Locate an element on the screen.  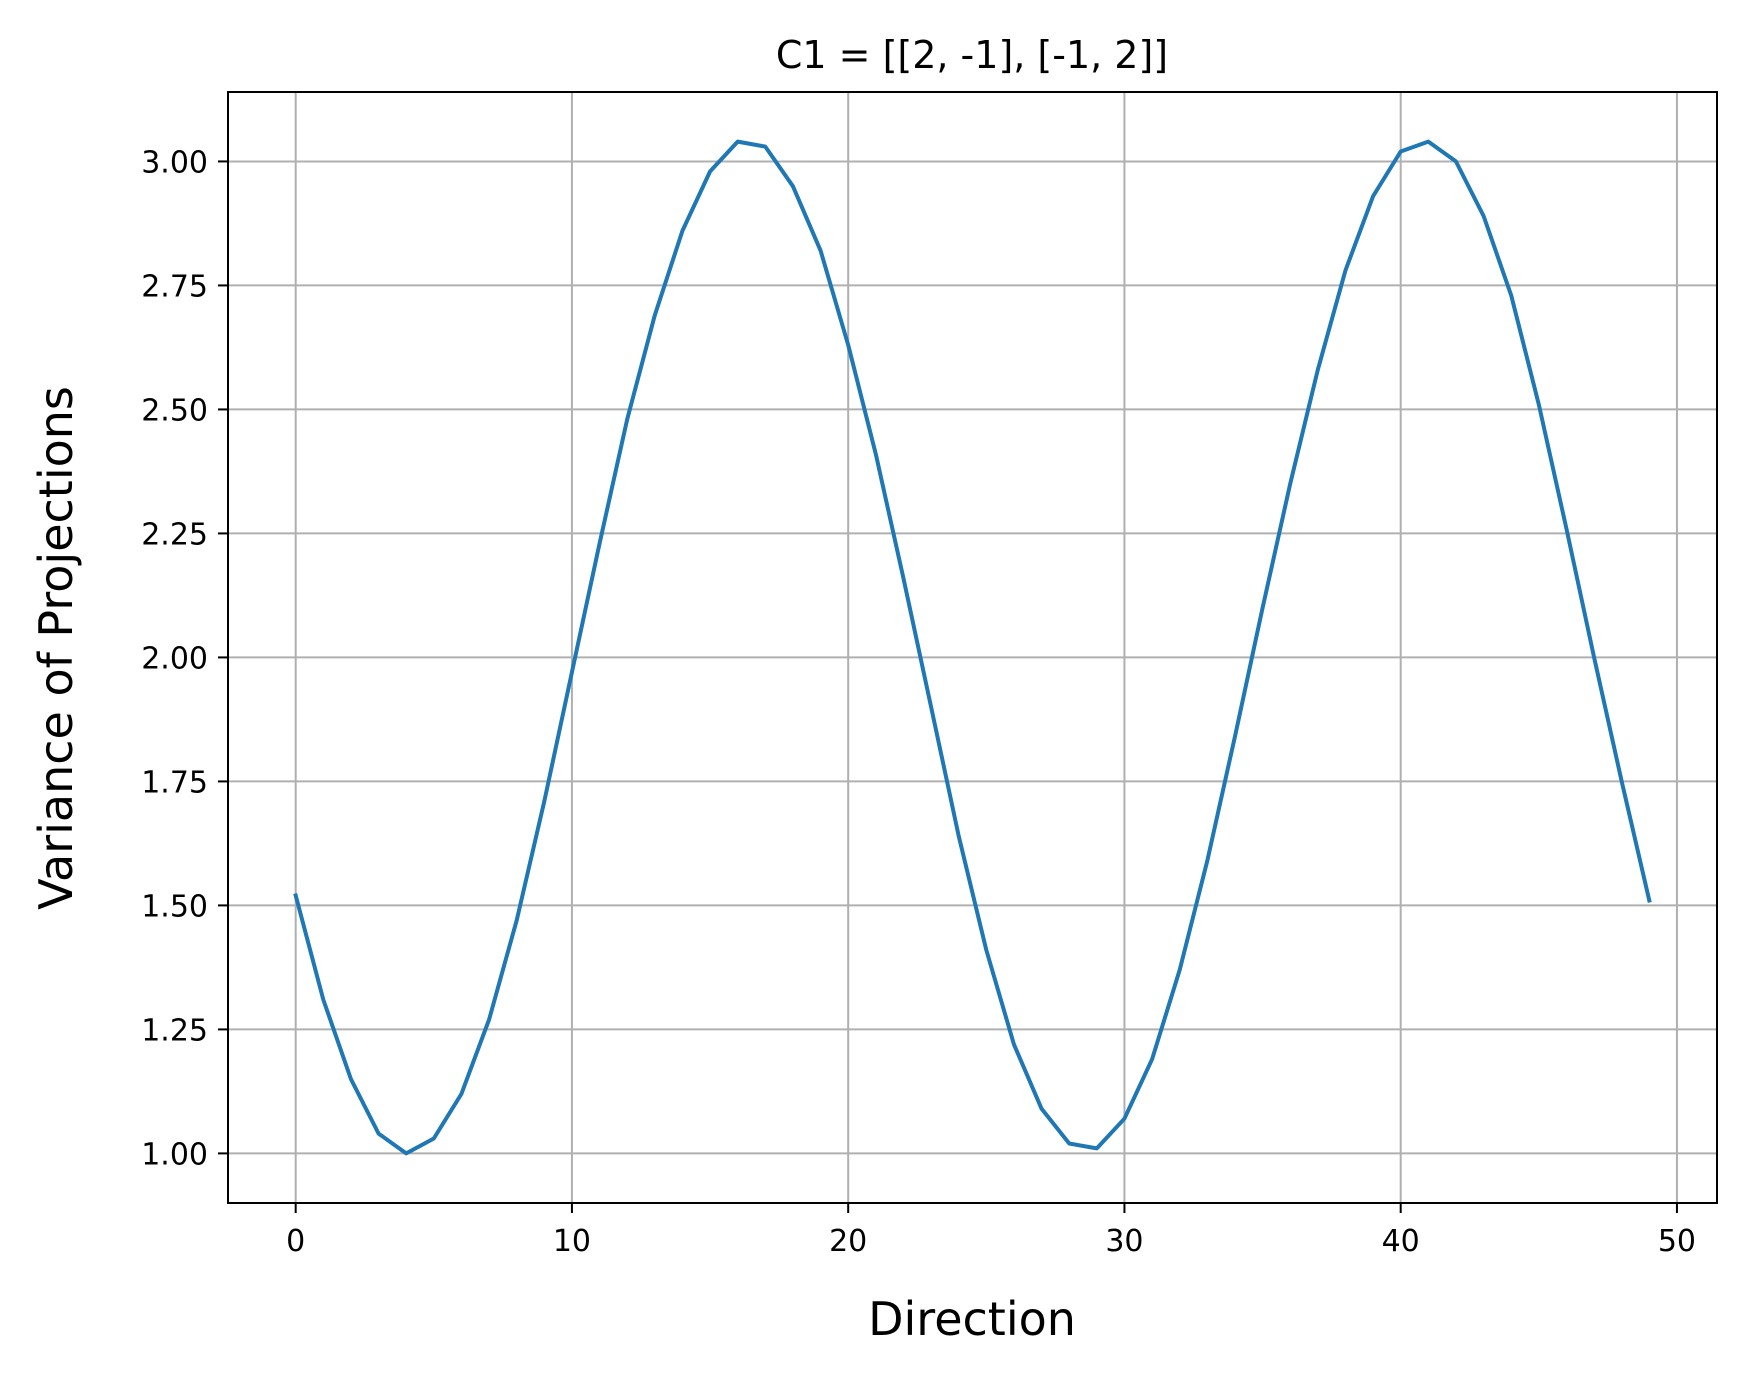
y-tick-label: 2.50 is located at coordinates (174, 410).